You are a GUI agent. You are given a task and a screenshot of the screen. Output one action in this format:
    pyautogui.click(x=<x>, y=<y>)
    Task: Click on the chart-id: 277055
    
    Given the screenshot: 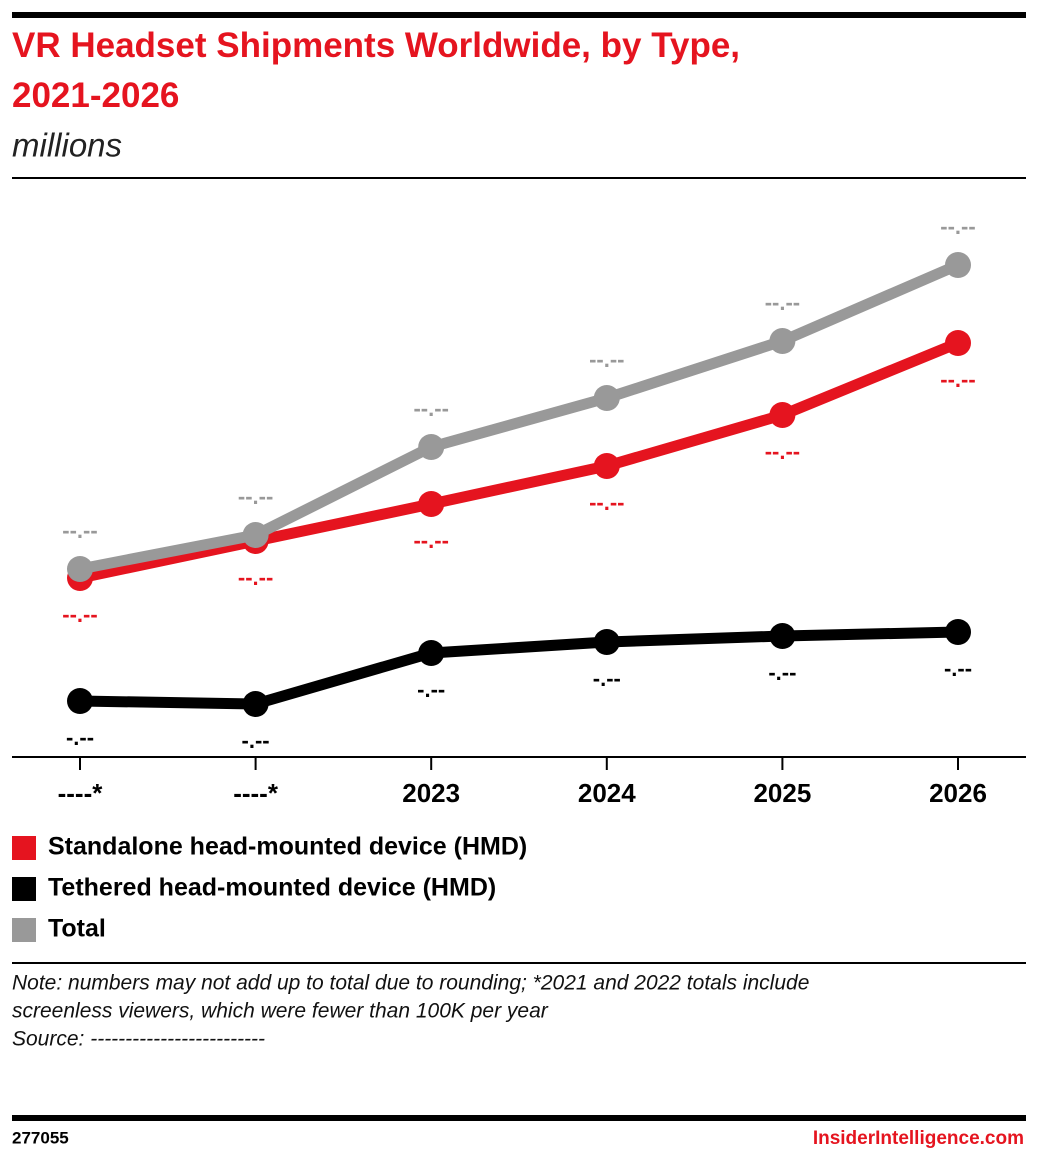 What is the action you would take?
    pyautogui.click(x=40, y=1137)
    